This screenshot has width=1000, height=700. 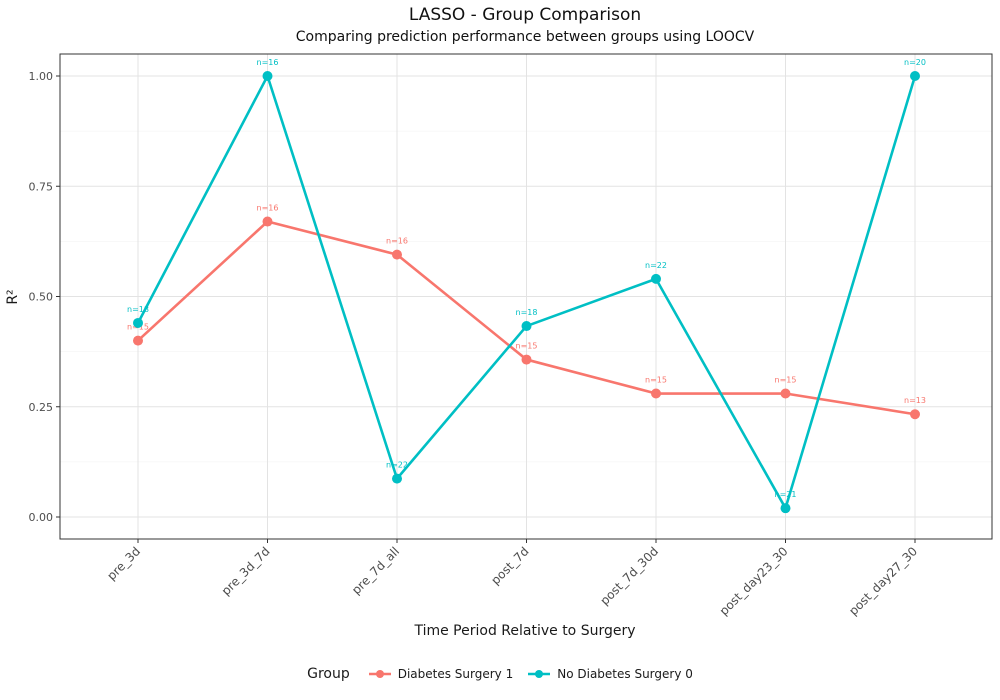 What do you see at coordinates (629, 576) in the screenshot?
I see `x-tick-label: post_7d_30d` at bounding box center [629, 576].